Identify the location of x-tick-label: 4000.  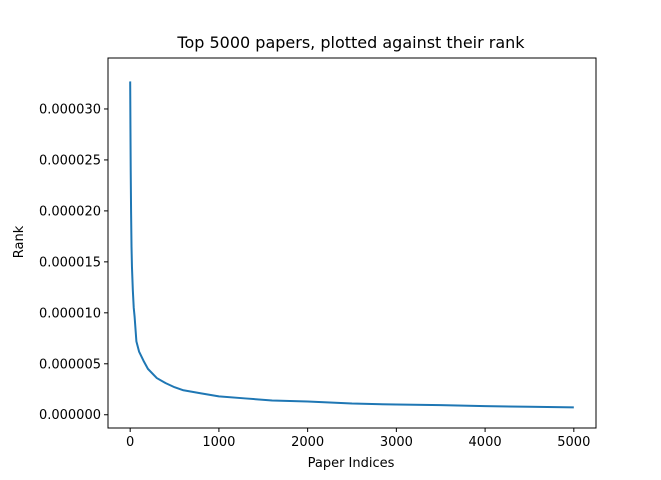
(485, 442).